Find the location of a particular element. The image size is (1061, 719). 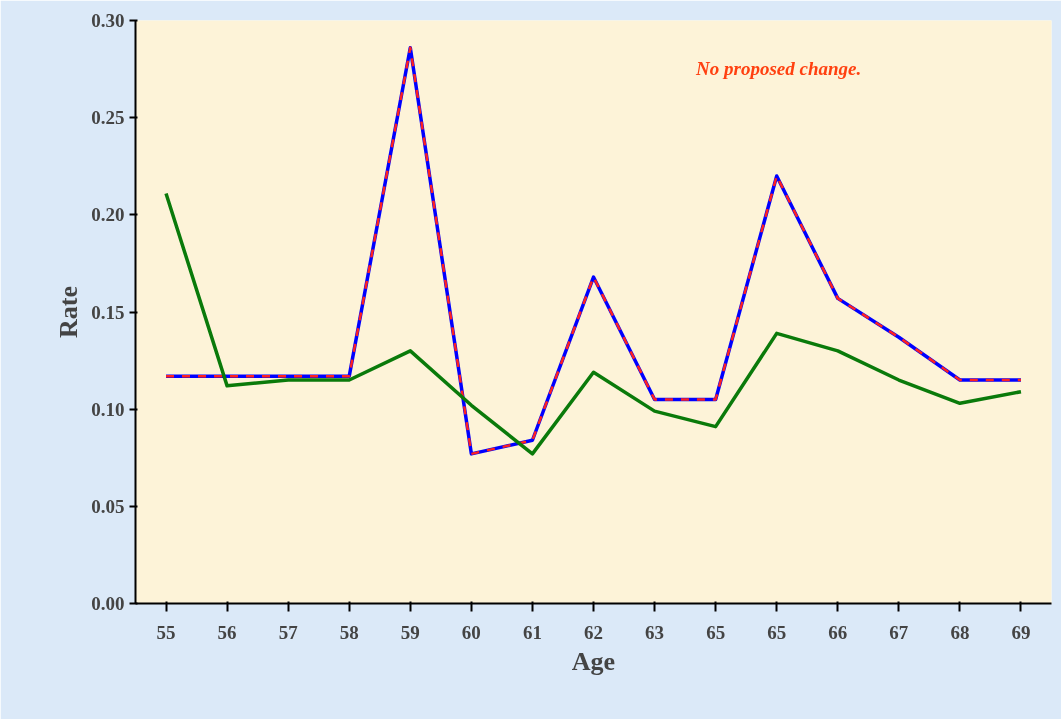

x-axis-title: Age is located at coordinates (593, 661).